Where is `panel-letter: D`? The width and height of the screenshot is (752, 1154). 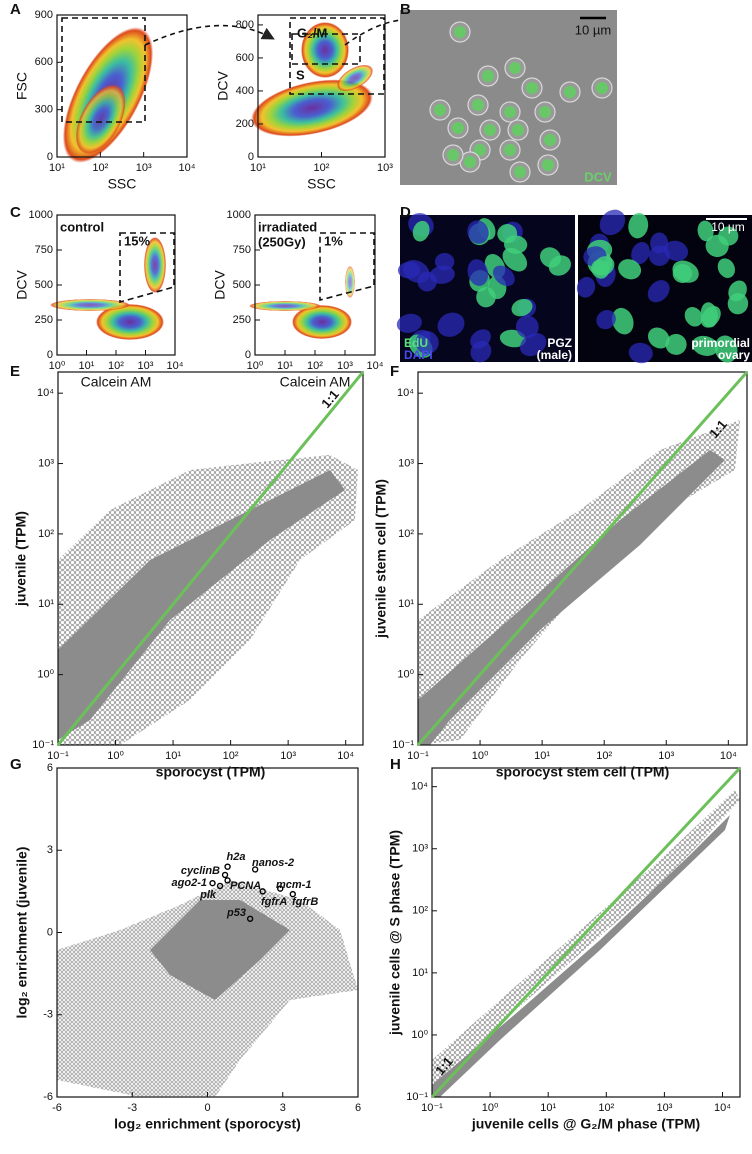
panel-letter: D is located at coordinates (405, 212).